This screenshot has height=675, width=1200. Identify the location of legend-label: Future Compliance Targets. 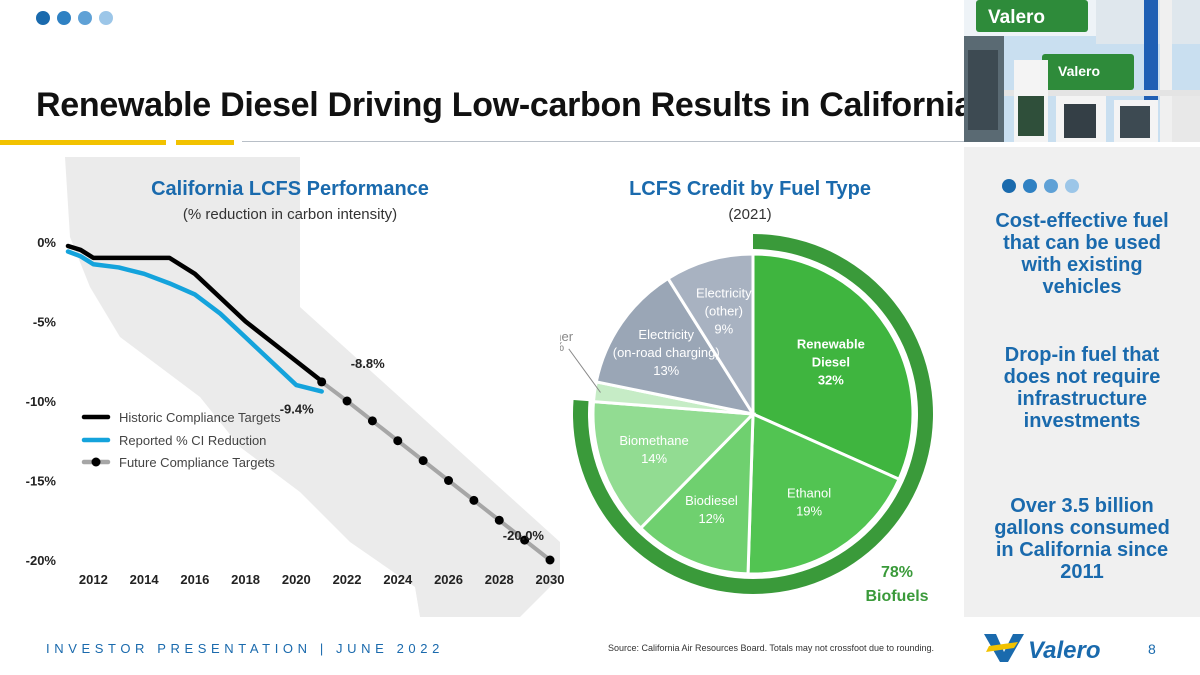
(197, 462).